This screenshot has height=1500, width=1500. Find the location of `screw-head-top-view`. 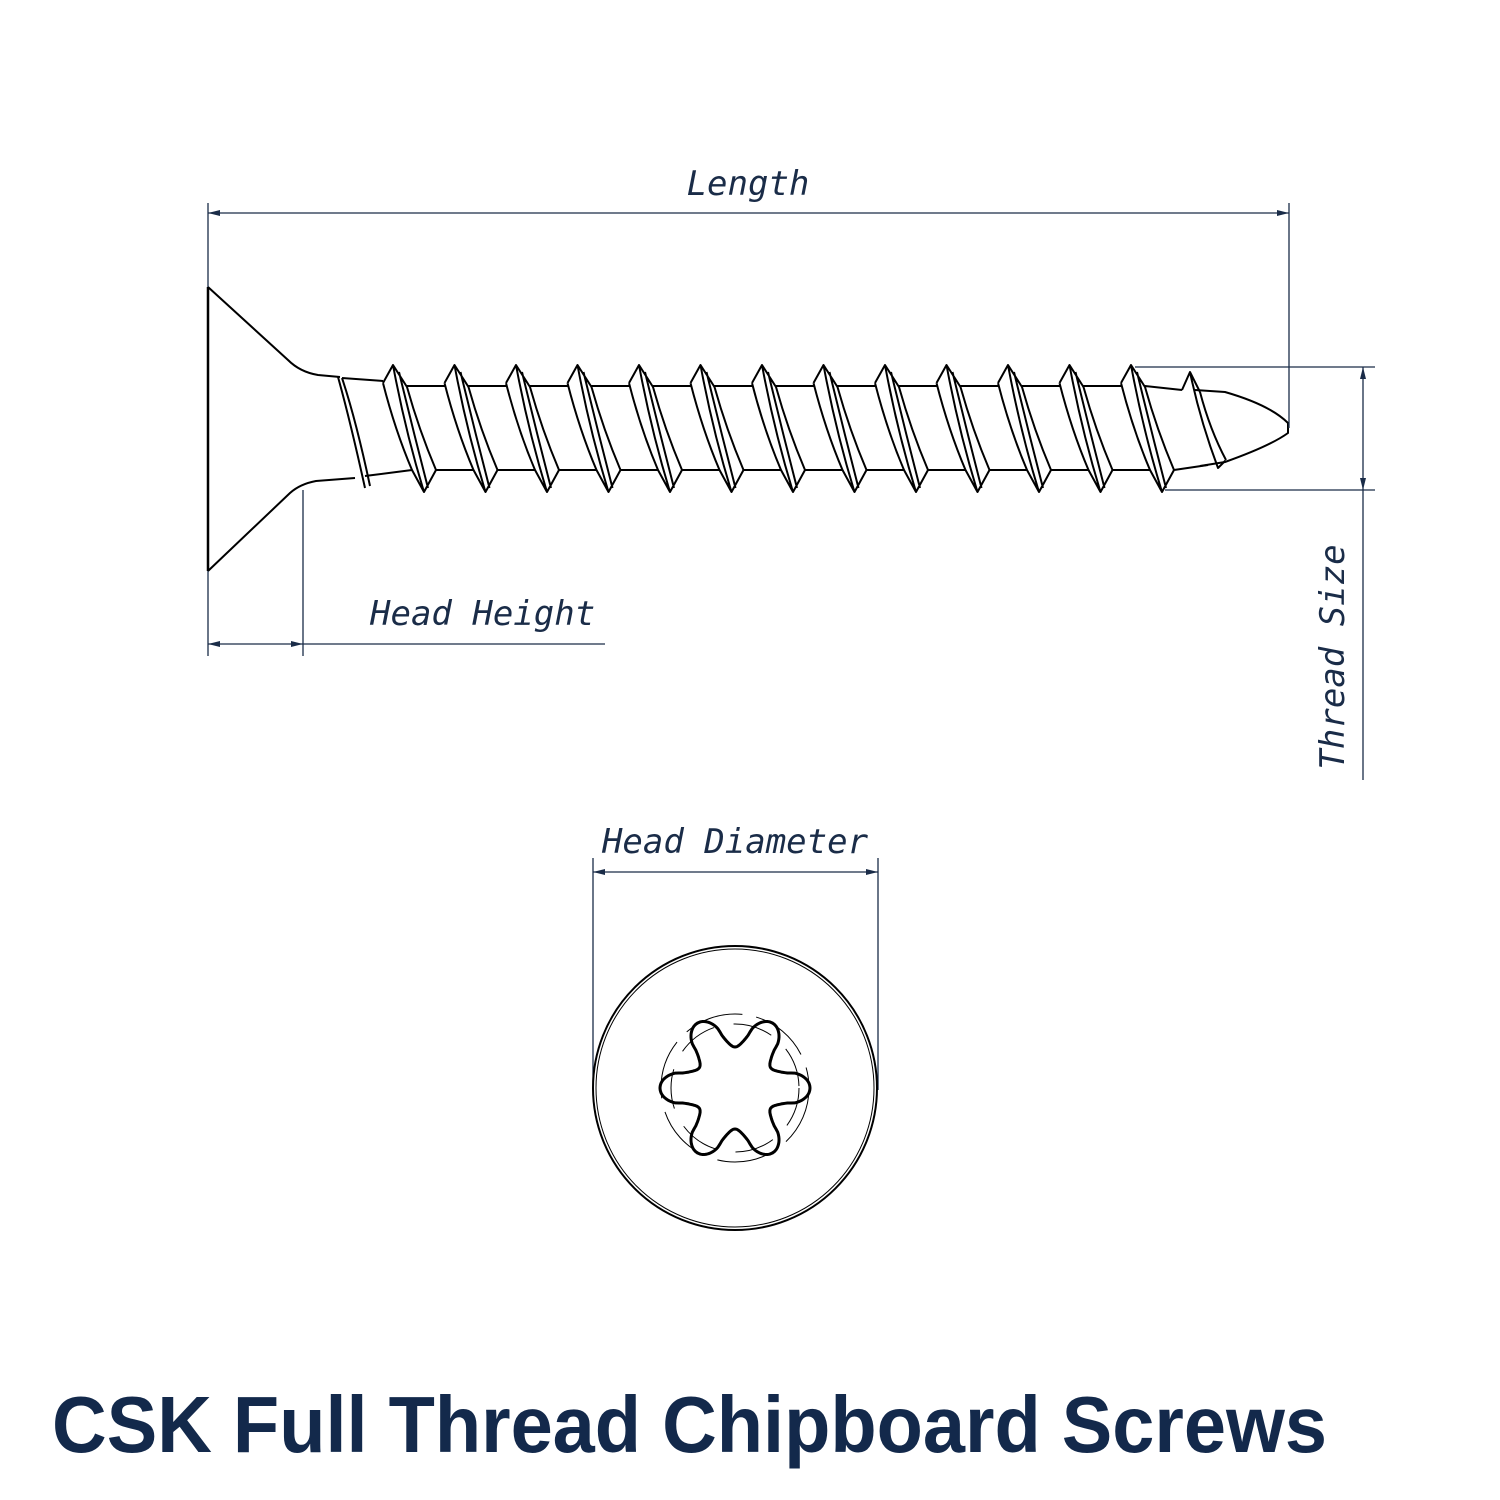

screw-head-top-view is located at coordinates (735, 1088).